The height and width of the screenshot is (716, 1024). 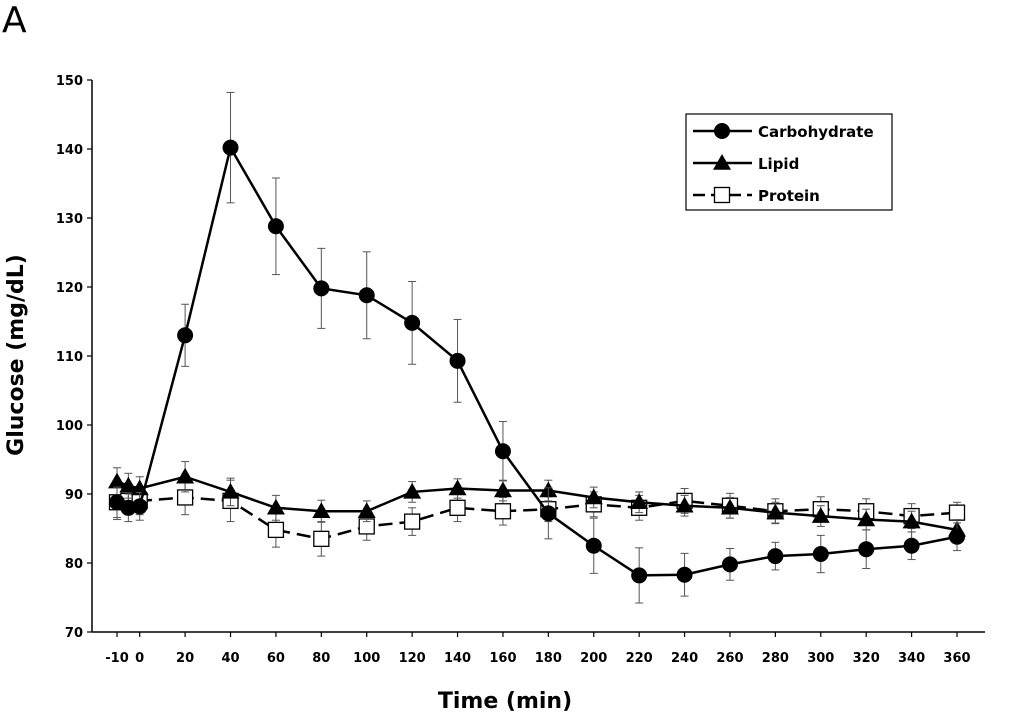 I want to click on legend-marker-protein, so click(x=722, y=195).